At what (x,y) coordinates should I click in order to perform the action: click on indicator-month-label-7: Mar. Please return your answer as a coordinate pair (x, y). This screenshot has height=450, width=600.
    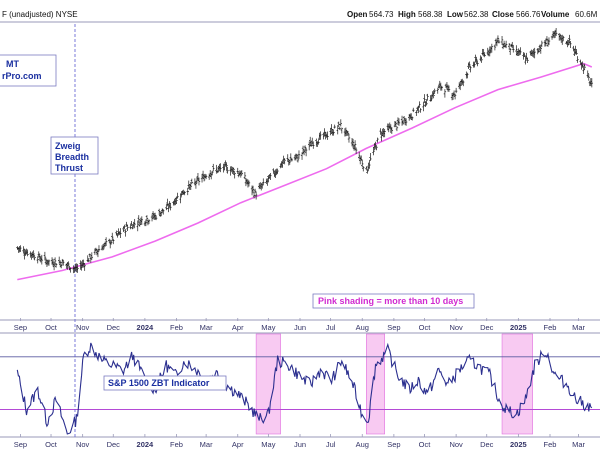
    Looking at the image, I should click on (206, 444).